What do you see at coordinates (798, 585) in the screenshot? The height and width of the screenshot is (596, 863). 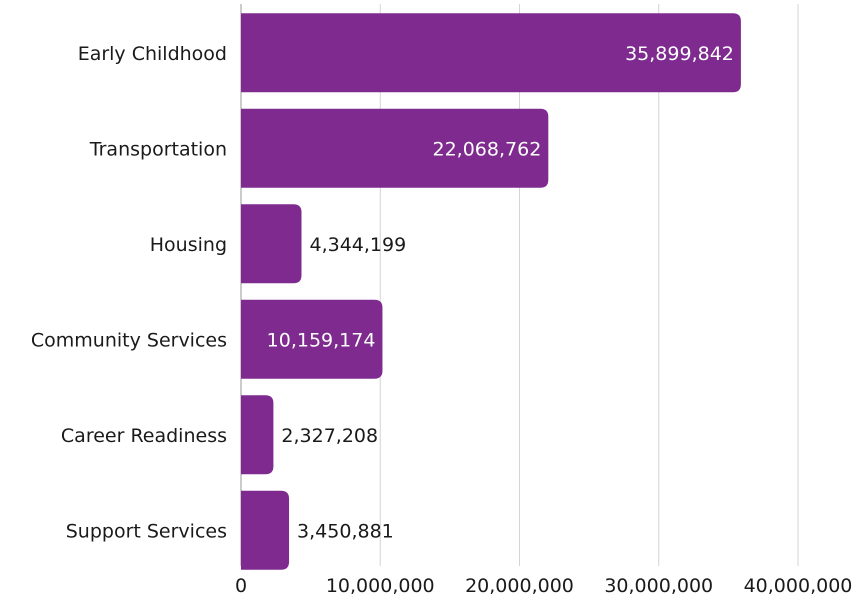 I see `x-tick-label: 40,000,000` at bounding box center [798, 585].